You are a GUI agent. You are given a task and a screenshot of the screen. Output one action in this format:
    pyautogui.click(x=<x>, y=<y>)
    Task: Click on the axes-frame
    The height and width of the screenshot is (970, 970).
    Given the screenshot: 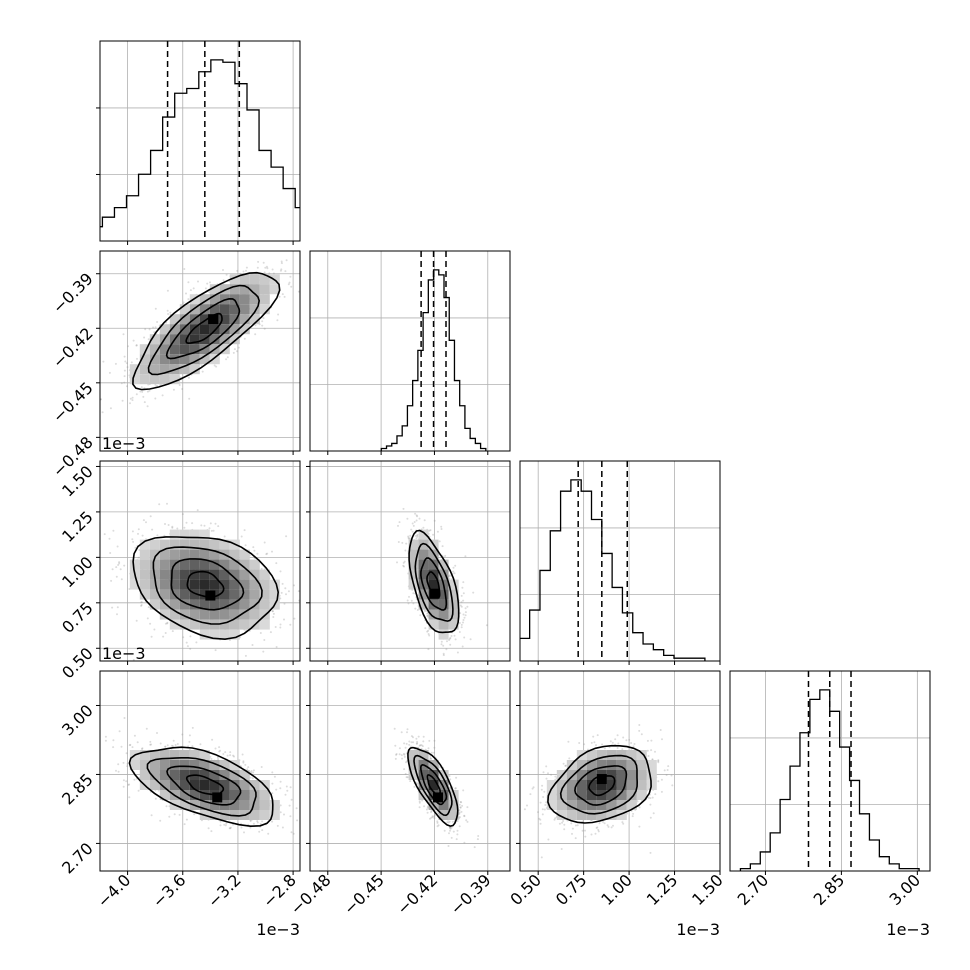 What is the action you would take?
    pyautogui.click(x=200, y=771)
    